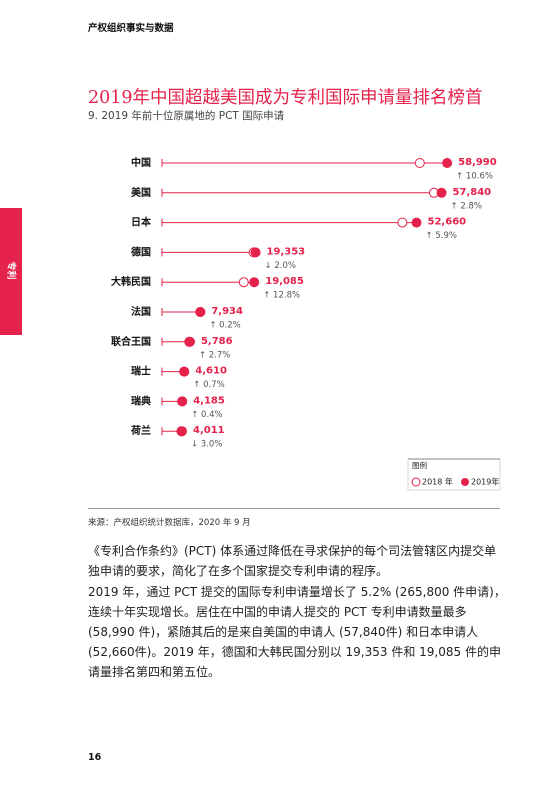  Describe the element at coordinates (437, 482) in the screenshot. I see `legend-entry: 2018 年` at that location.